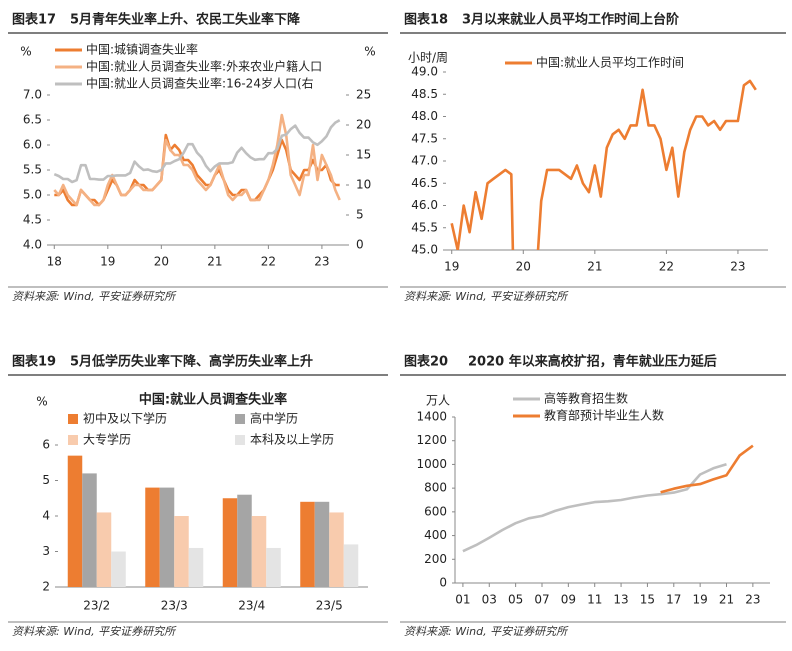 This screenshot has height=651, width=792. What do you see at coordinates (46, 551) in the screenshot?
I see `y-tick-label: 3` at bounding box center [46, 551].